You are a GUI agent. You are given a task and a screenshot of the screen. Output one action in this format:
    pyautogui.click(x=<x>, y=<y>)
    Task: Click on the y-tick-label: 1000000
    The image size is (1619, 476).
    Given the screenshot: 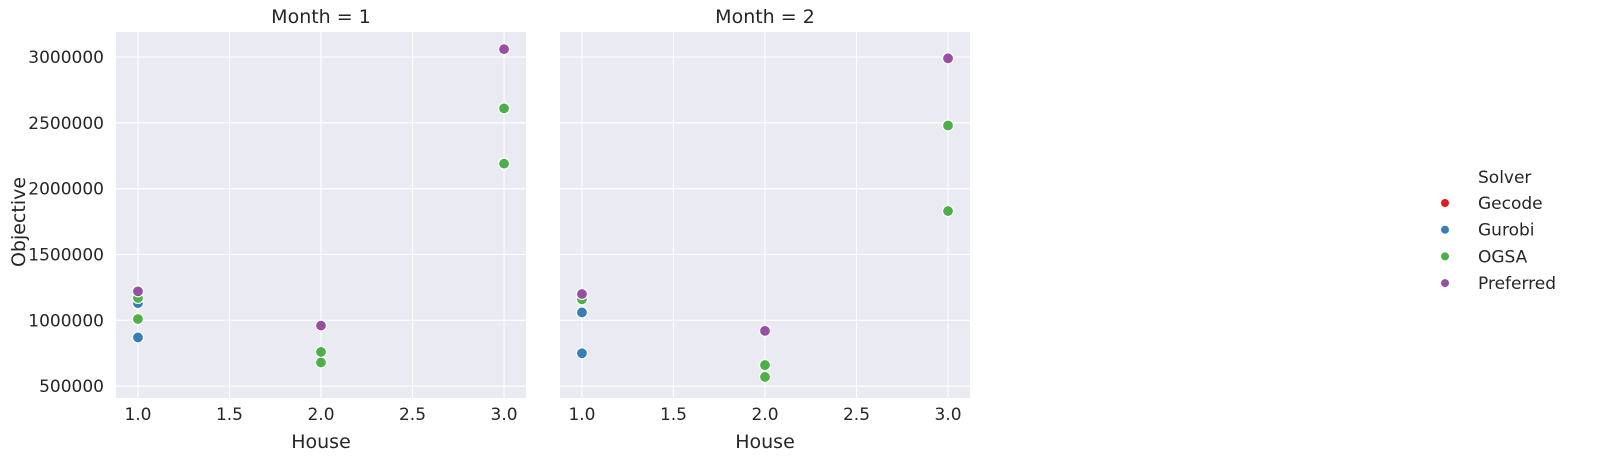 What is the action you would take?
    pyautogui.click(x=66, y=321)
    